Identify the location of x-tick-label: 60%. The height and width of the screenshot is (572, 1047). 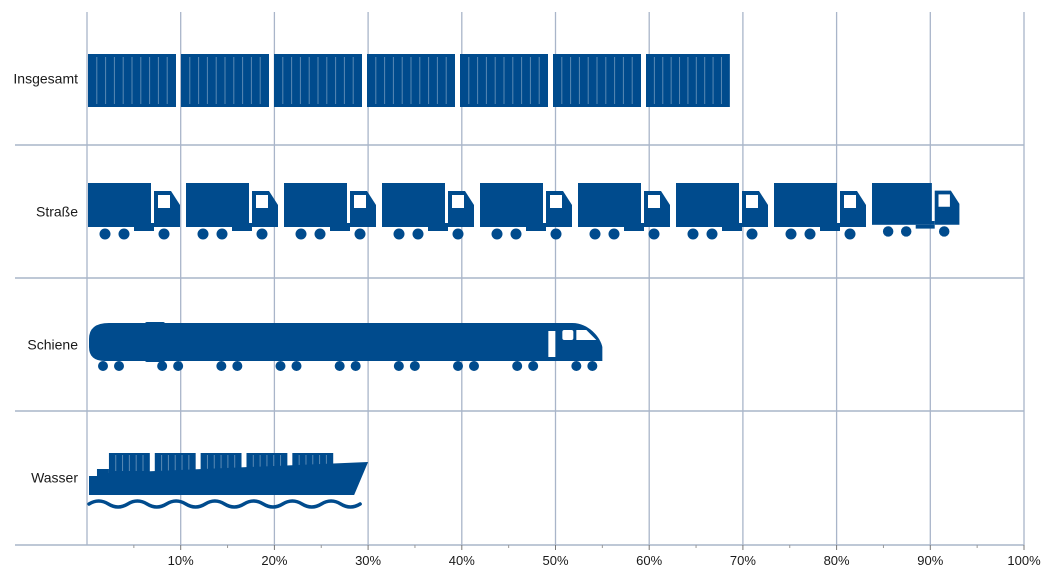
(649, 560).